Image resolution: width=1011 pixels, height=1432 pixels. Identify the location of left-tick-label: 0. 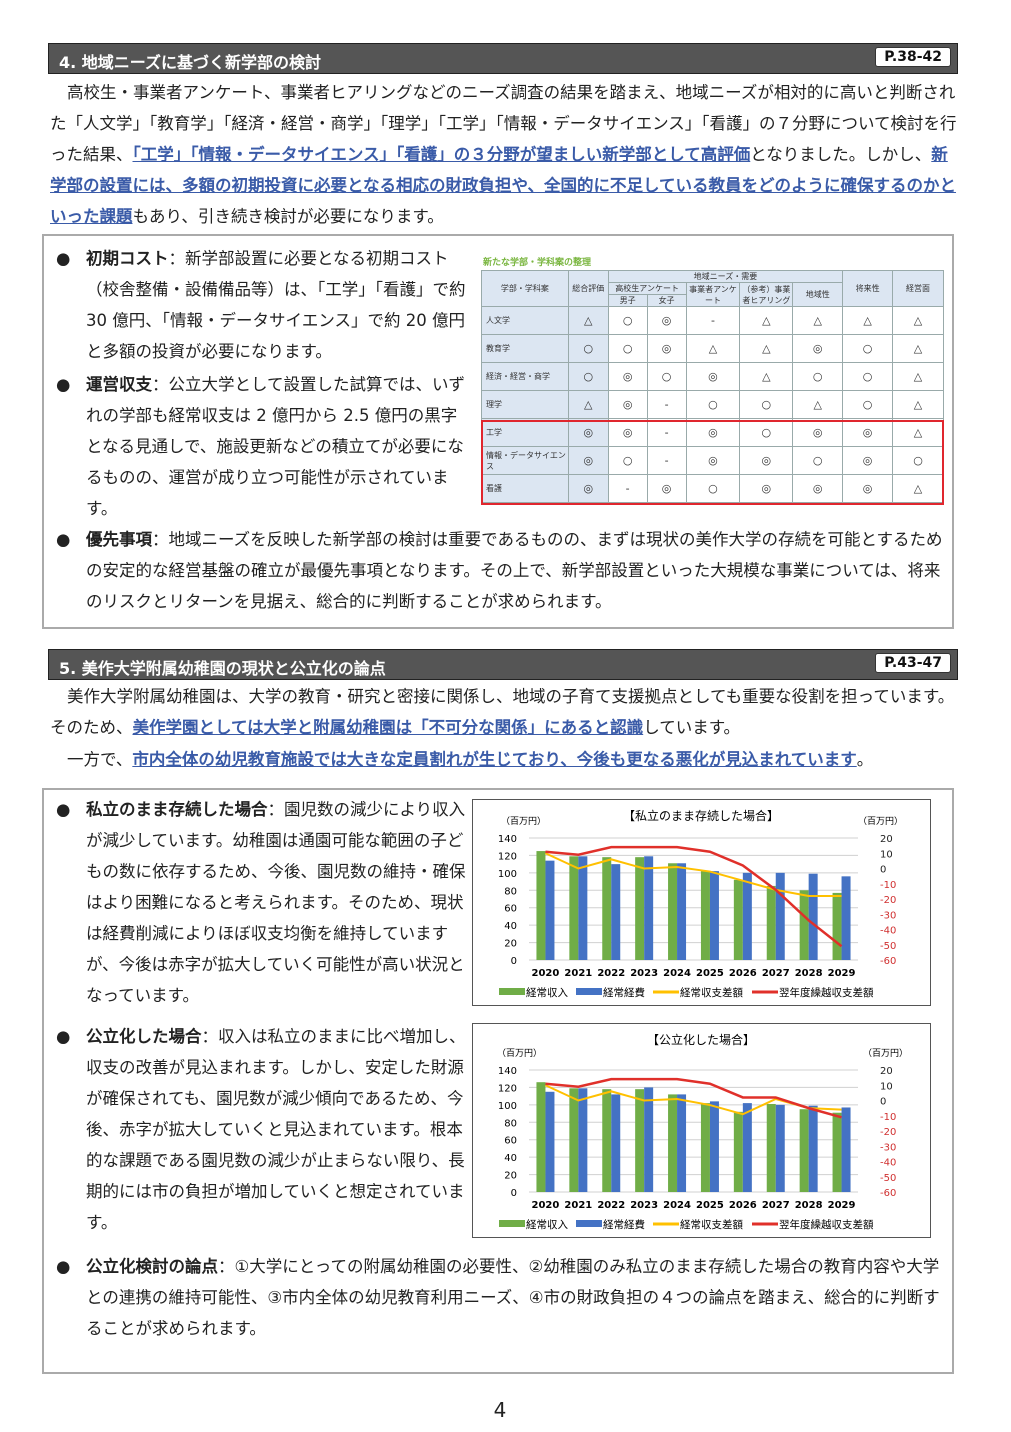
(514, 1193).